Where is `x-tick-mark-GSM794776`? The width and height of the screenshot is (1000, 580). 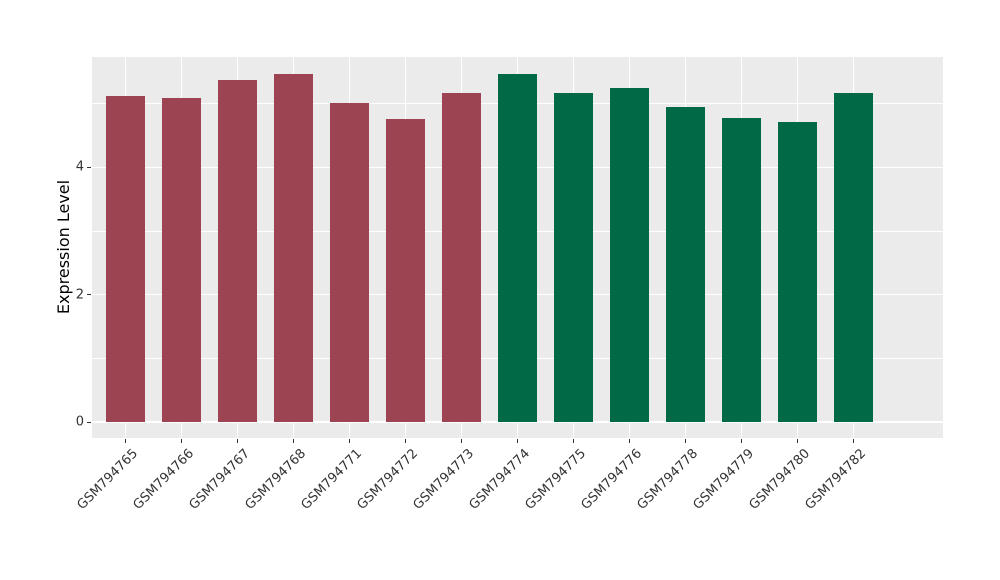 x-tick-mark-GSM794776 is located at coordinates (629, 441).